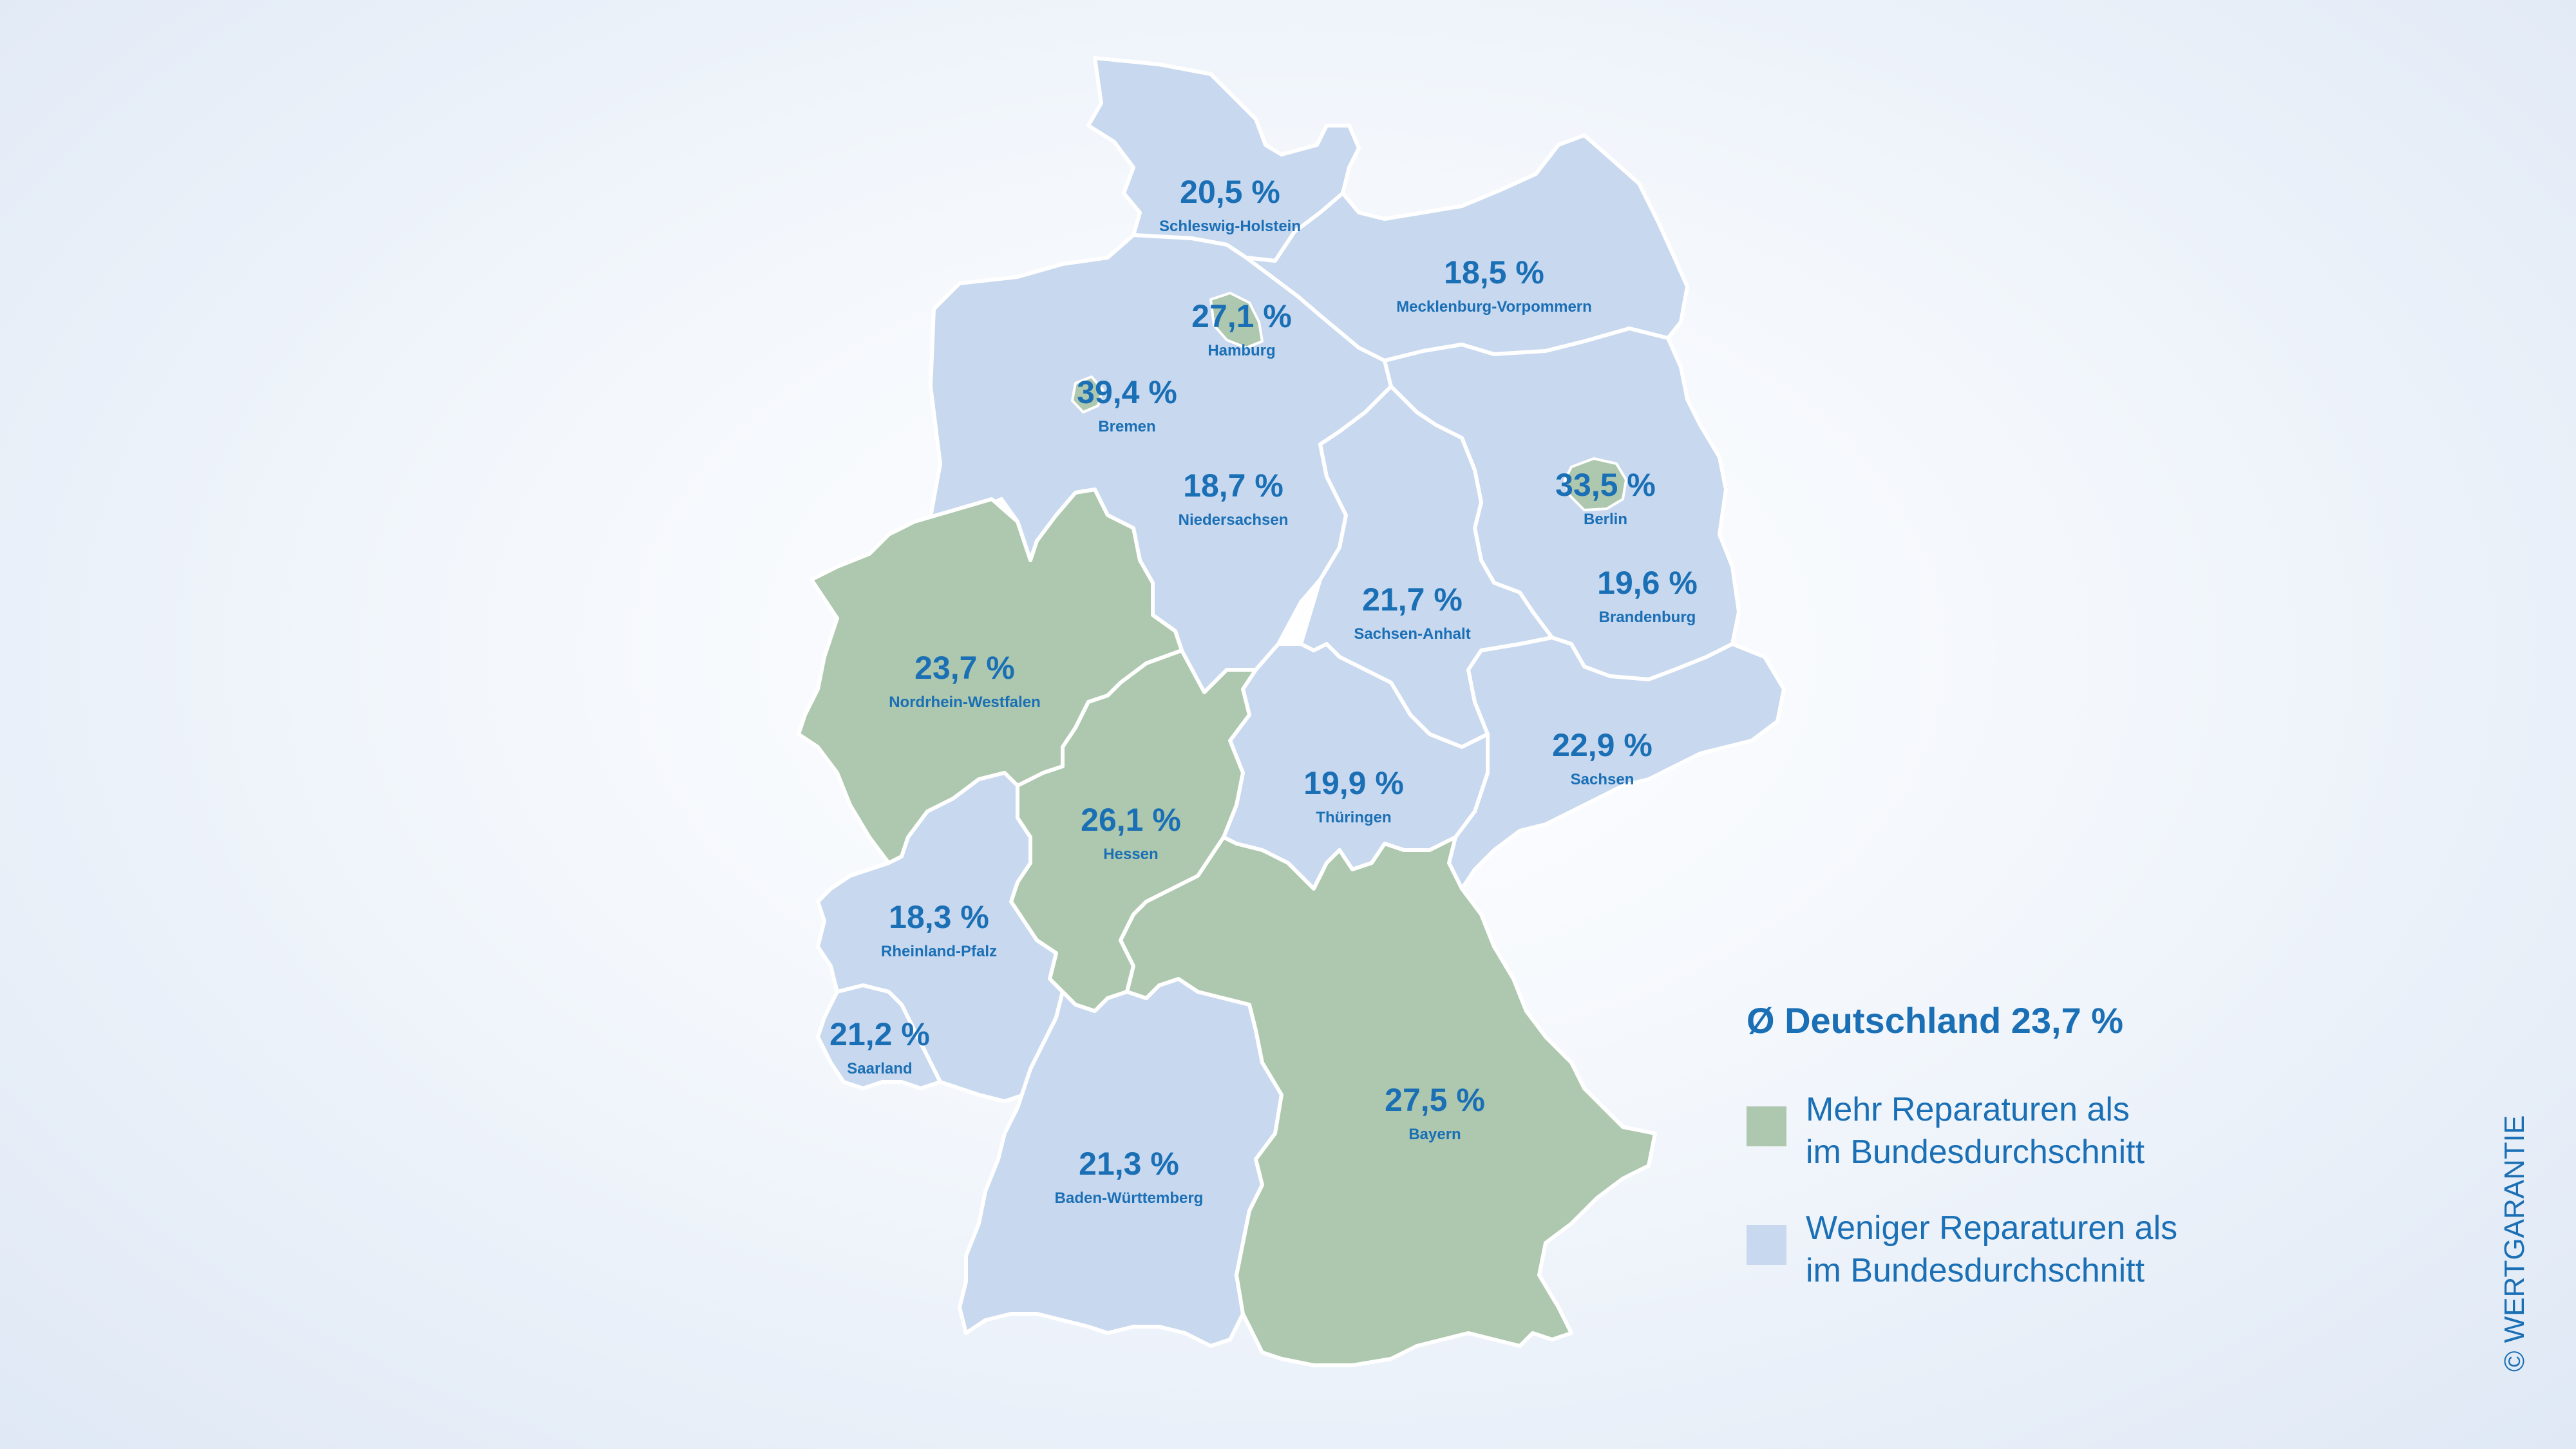  What do you see at coordinates (1766, 1126) in the screenshot?
I see `legend-swatch-above` at bounding box center [1766, 1126].